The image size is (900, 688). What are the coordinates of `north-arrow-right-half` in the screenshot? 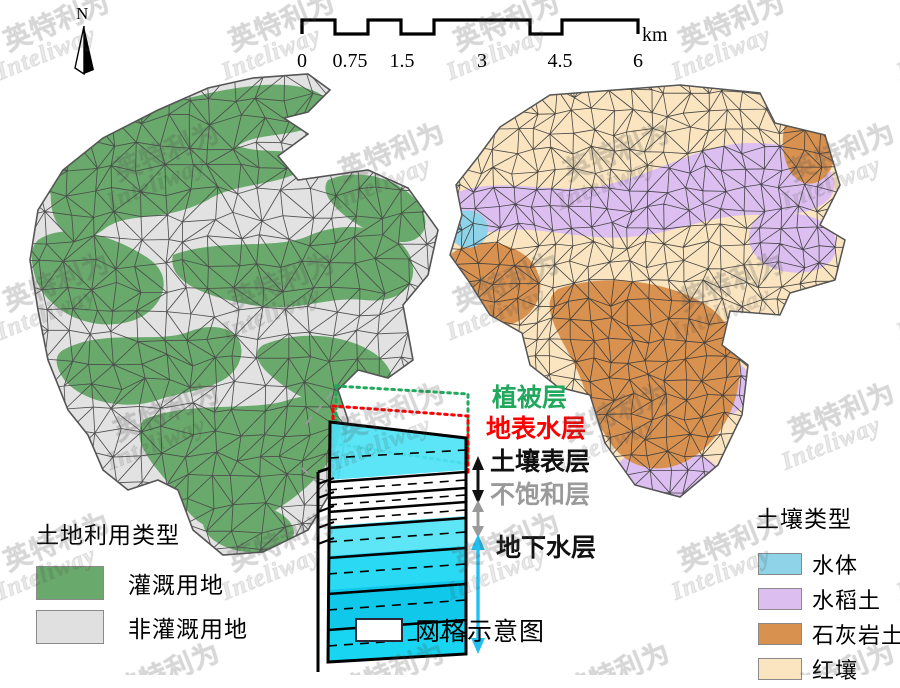 It's located at (89, 50).